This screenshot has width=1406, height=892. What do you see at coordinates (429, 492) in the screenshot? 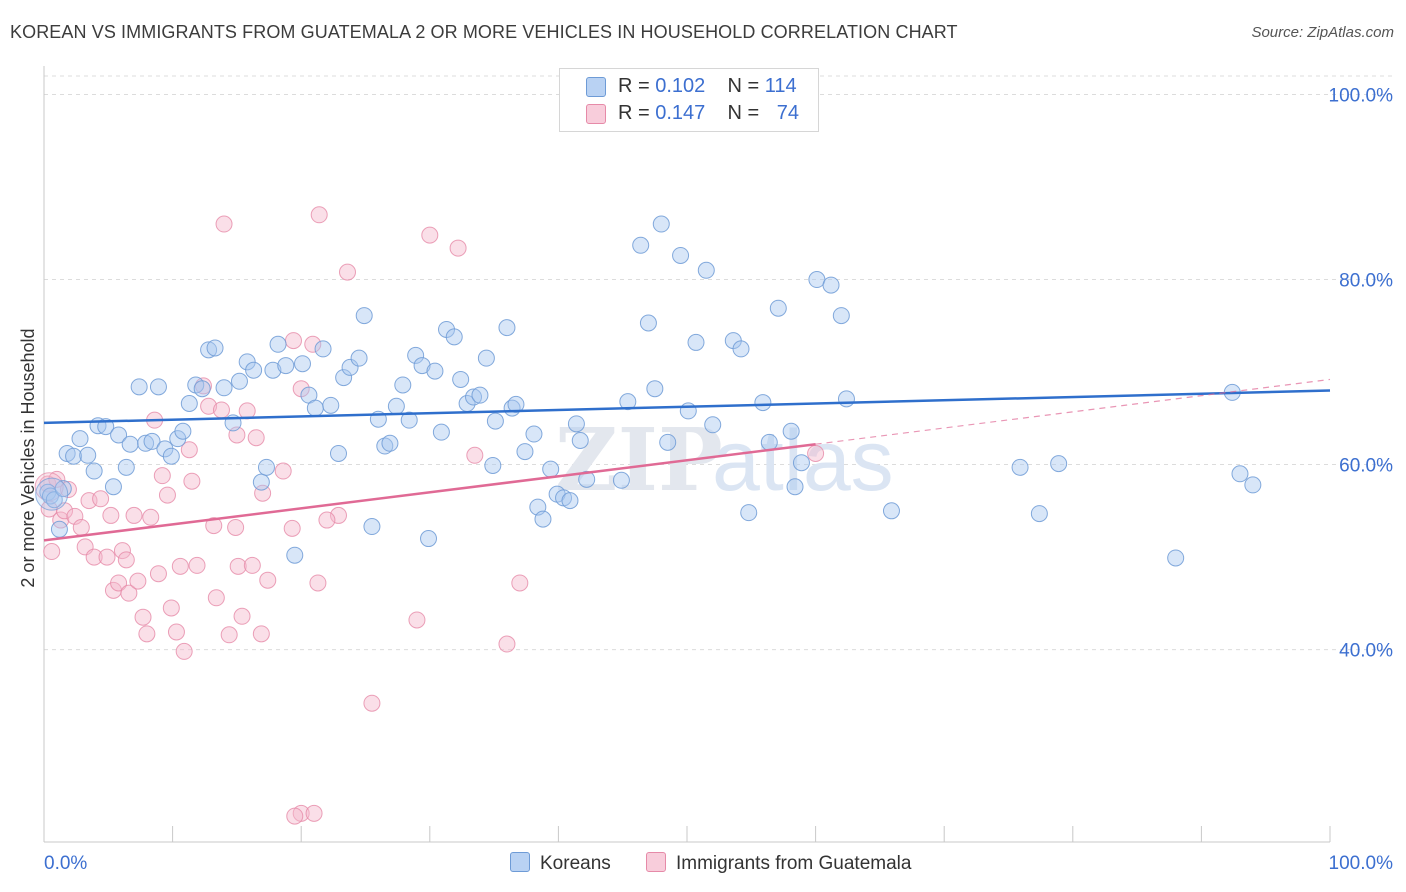
I see `guatemala-trend-line` at bounding box center [429, 492].